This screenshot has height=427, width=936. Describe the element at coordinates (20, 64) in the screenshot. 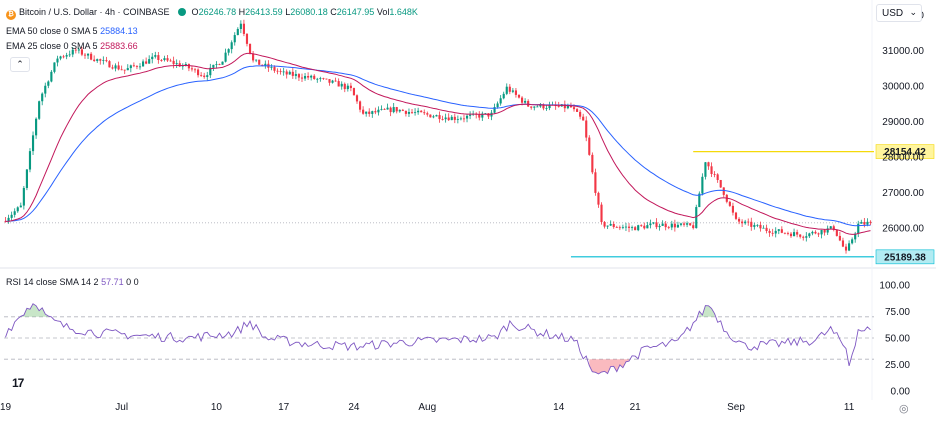

I see `collapse-legend-button: ⌃` at that location.